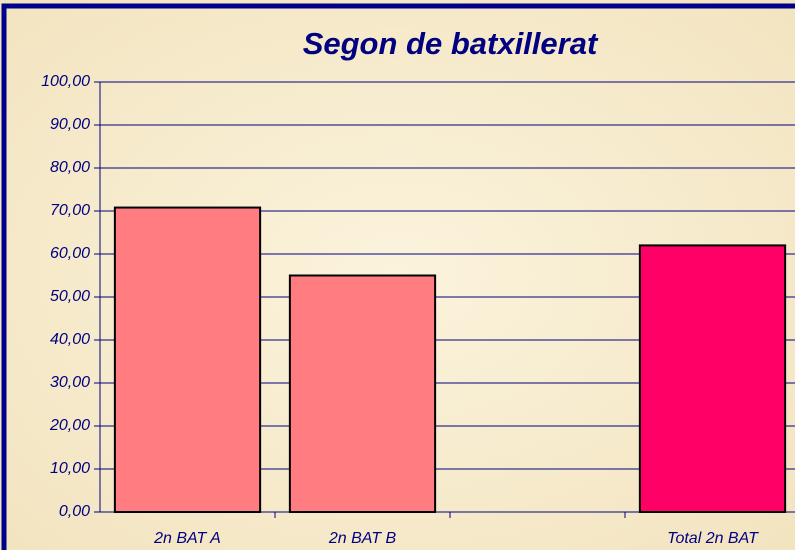 This screenshot has height=550, width=795. Describe the element at coordinates (70, 210) in the screenshot. I see `y-tick-label: 70,00` at that location.